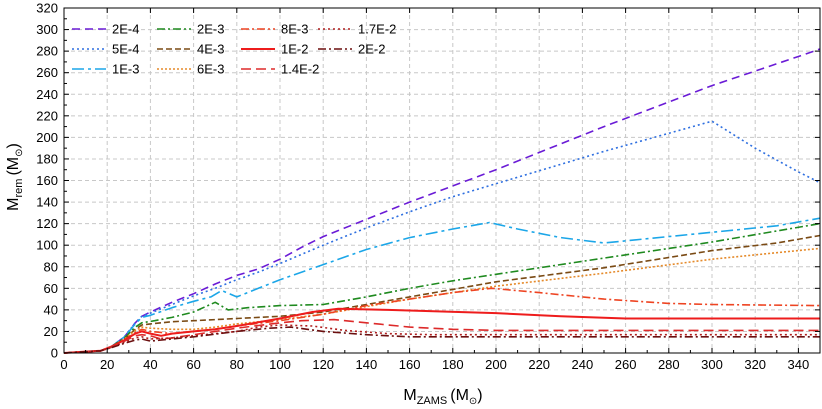  Describe the element at coordinates (280, 364) in the screenshot. I see `x-tick-label: 100` at that location.